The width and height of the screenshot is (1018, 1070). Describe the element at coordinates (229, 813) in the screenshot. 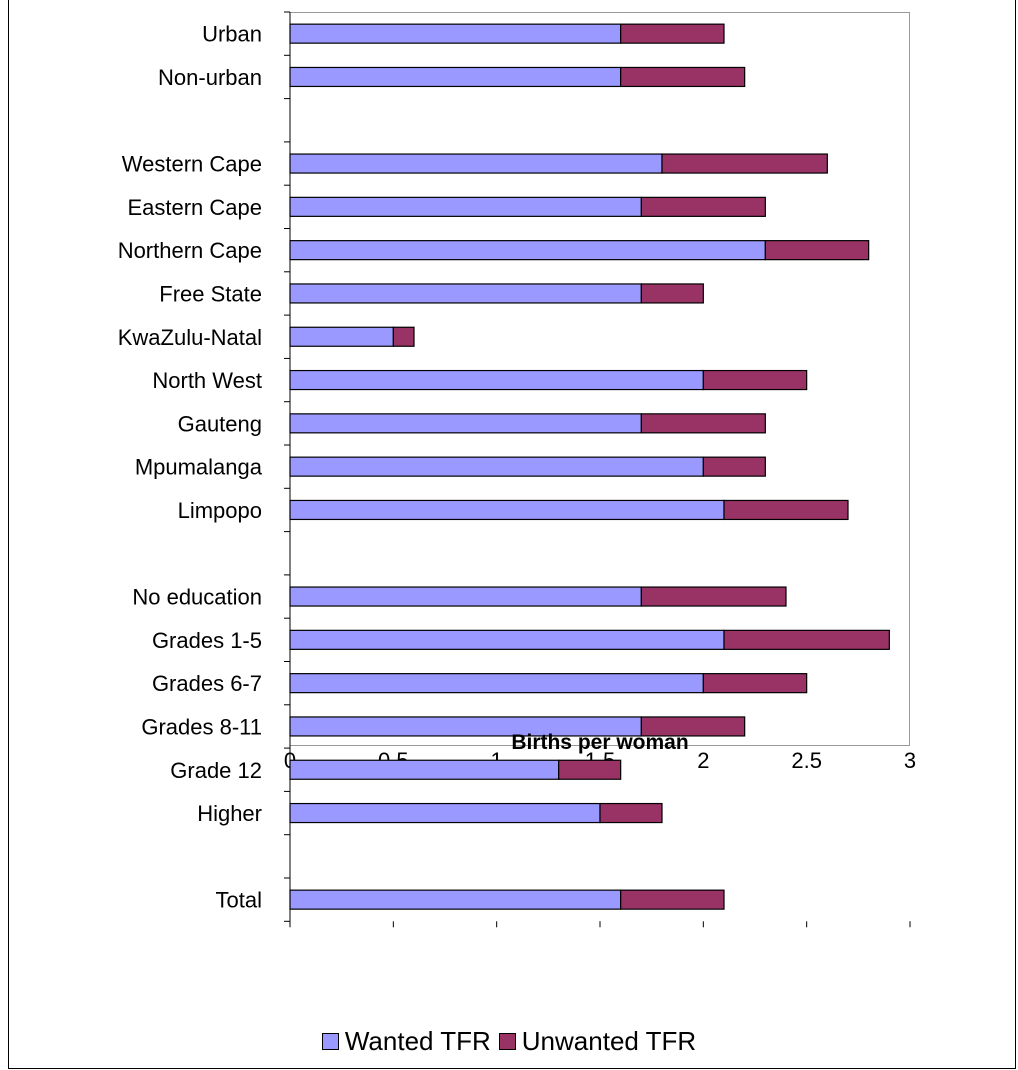

I see `category-label: Higher` at that location.